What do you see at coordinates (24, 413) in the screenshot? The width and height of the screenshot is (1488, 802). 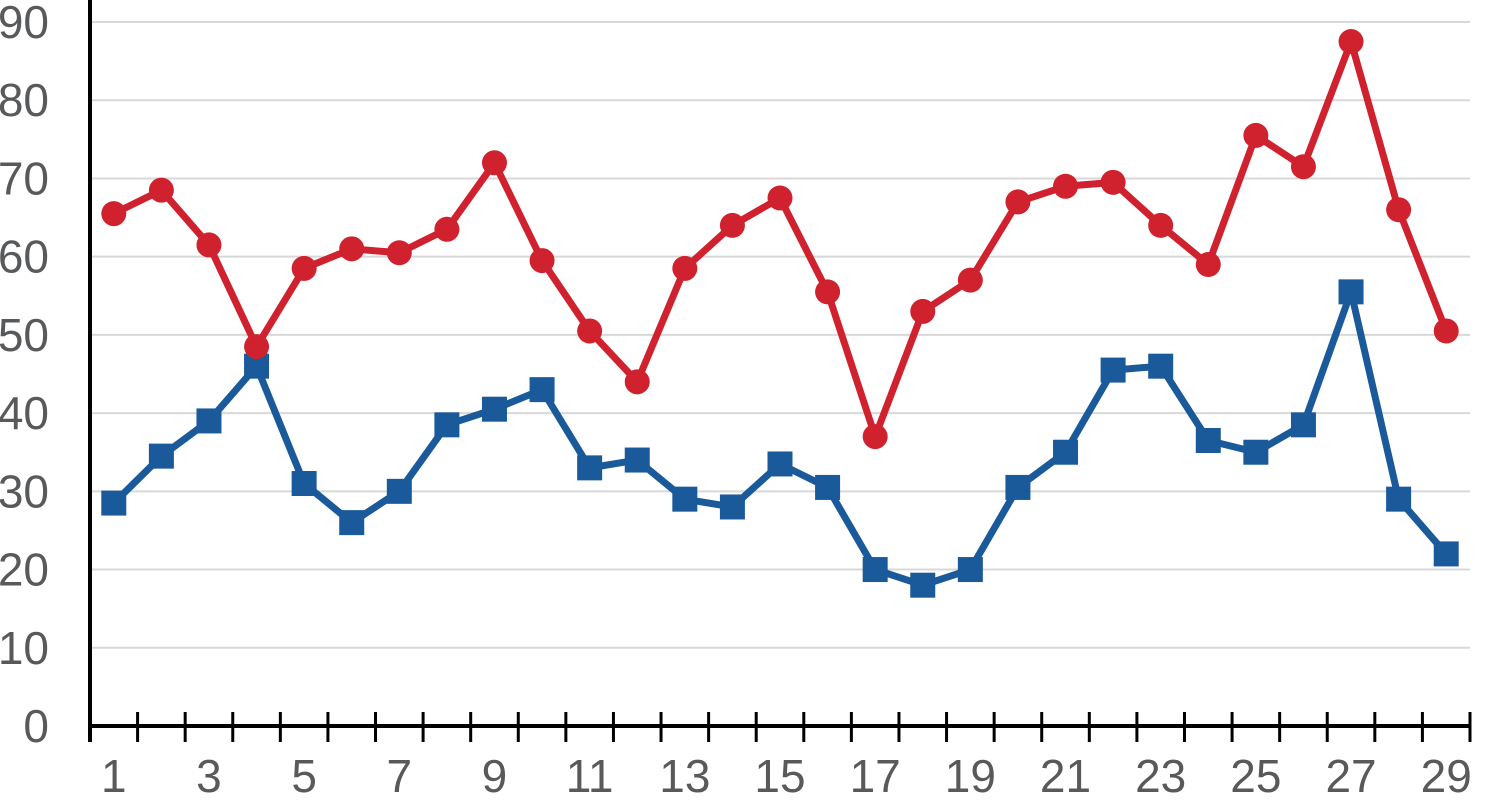 I see `y-axis-label: 40` at bounding box center [24, 413].